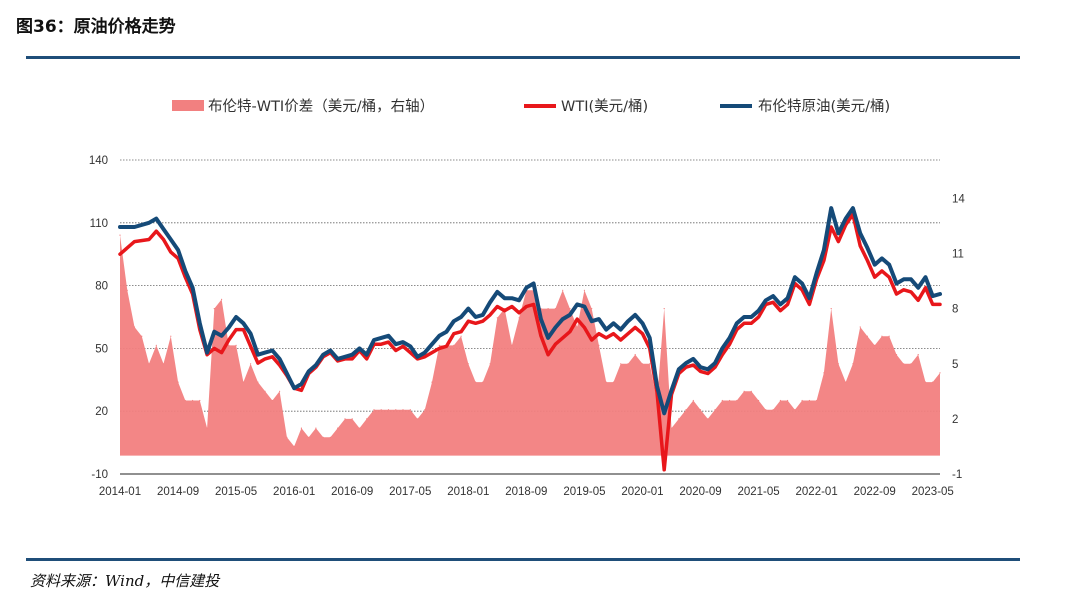  Describe the element at coordinates (958, 255) in the screenshot. I see `y-right-tick-label: 11` at that location.